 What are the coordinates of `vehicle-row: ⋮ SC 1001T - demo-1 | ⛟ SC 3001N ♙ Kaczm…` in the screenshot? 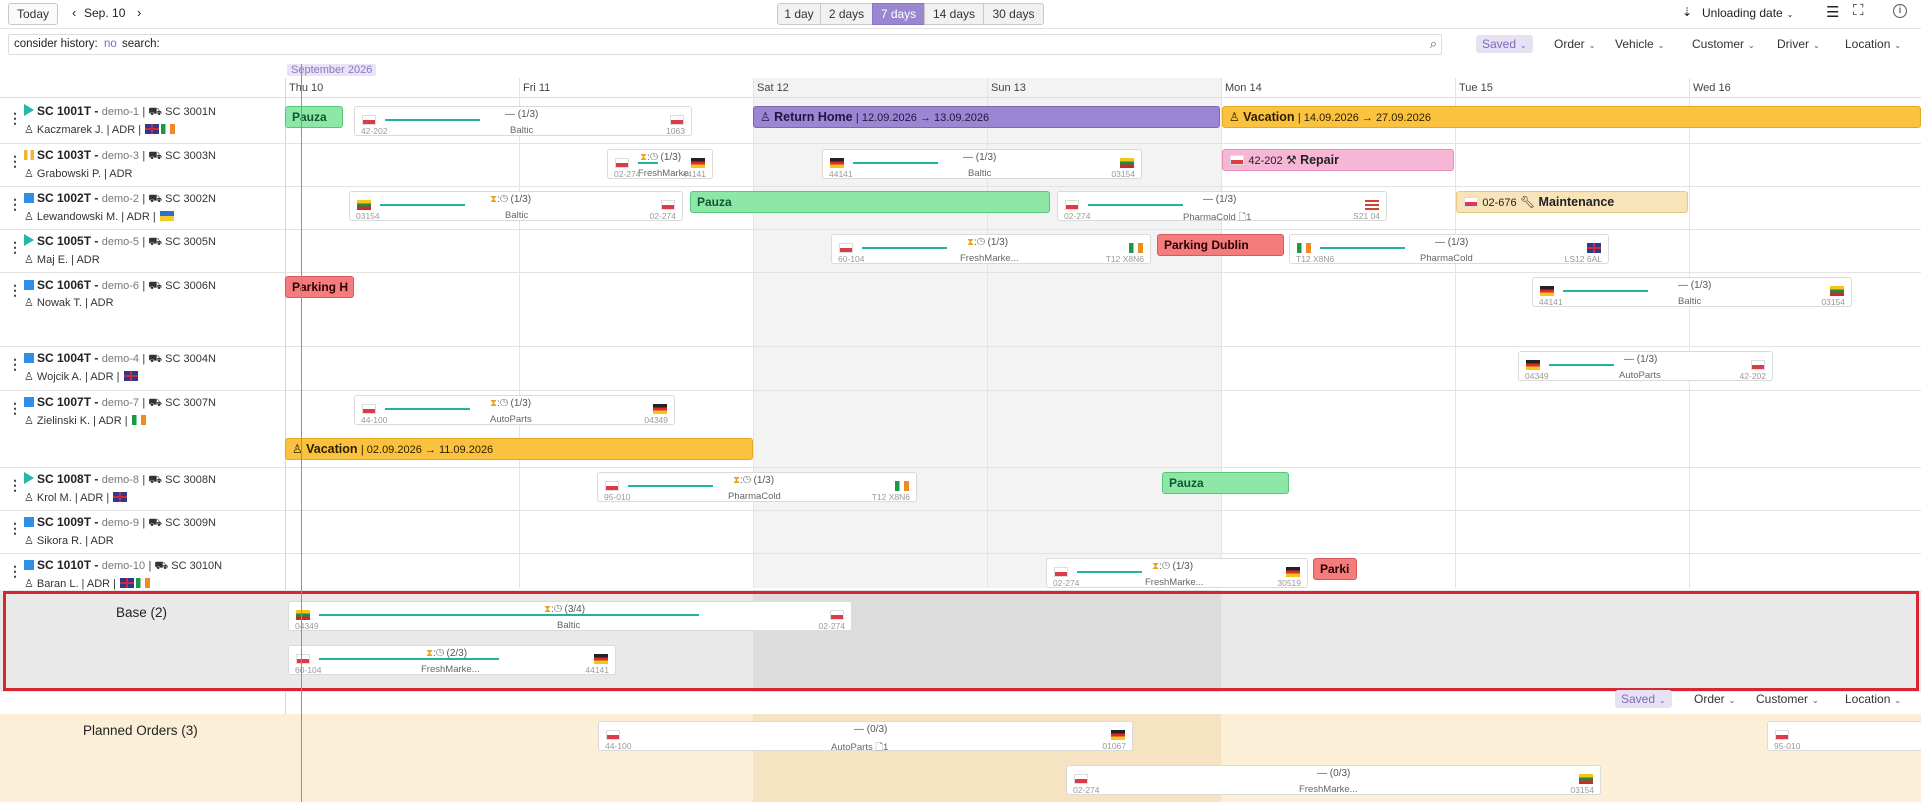 It's located at (112, 120).